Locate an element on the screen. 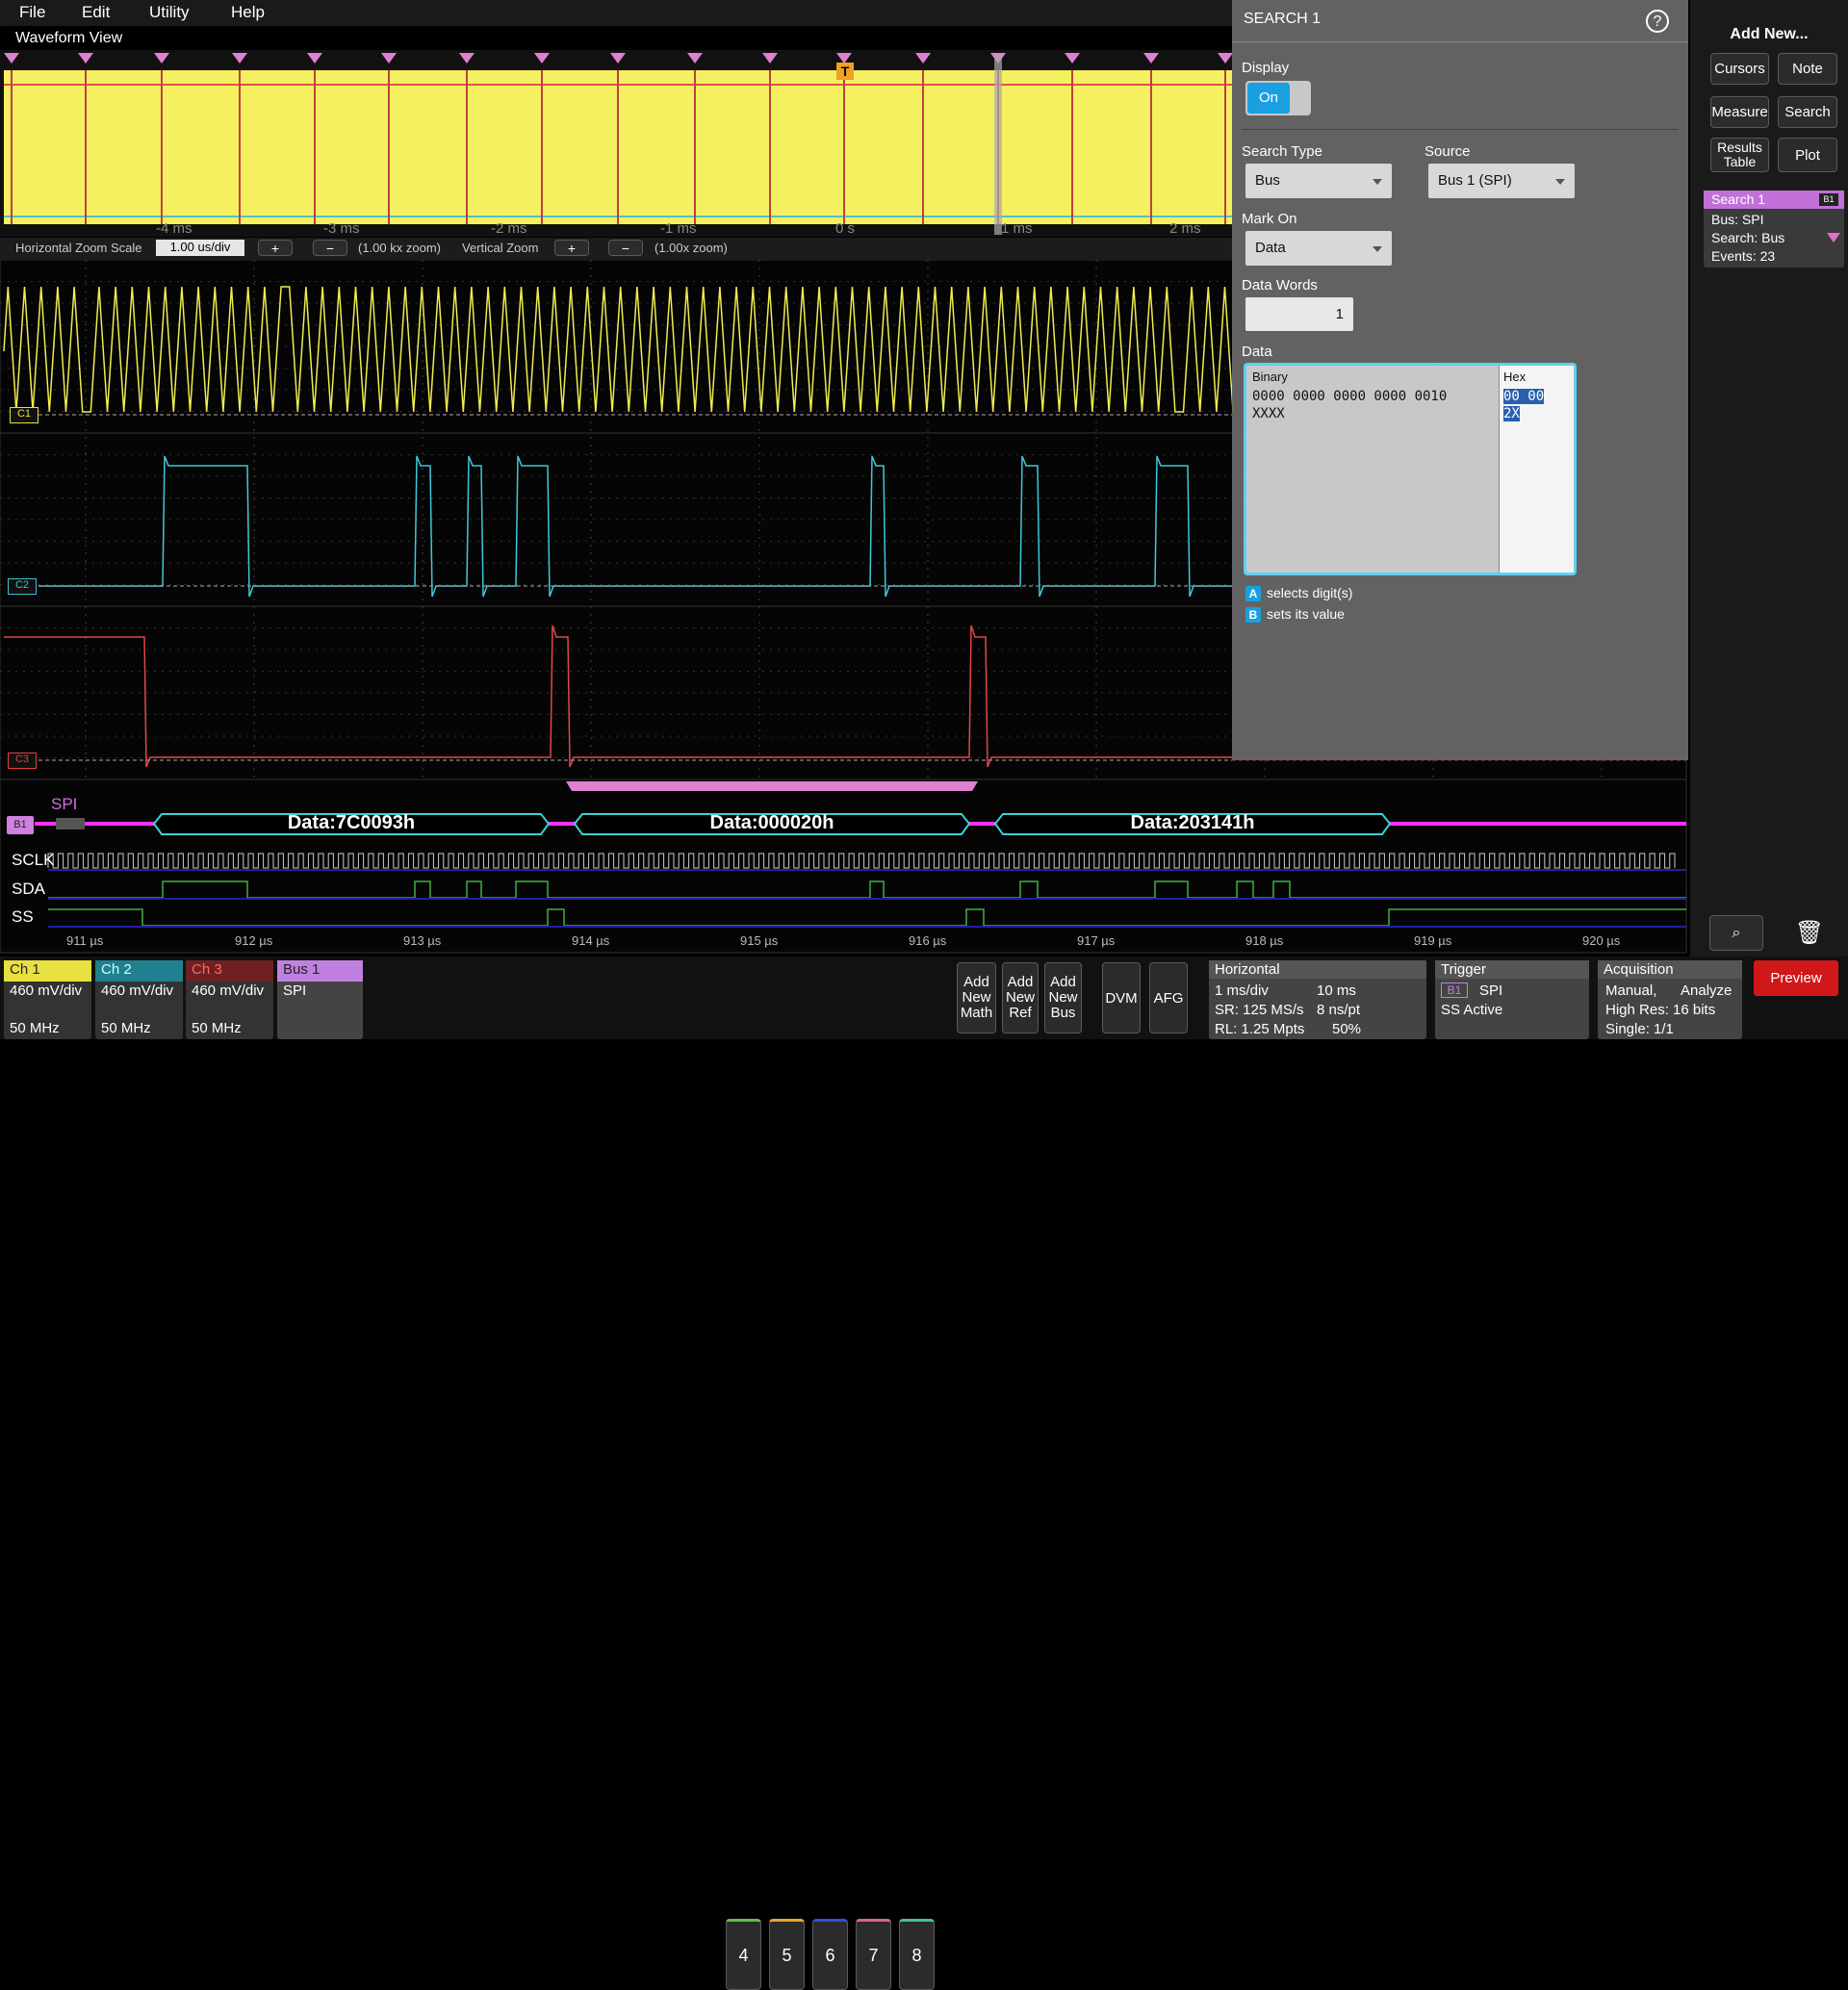 This screenshot has width=1848, height=1990. horizontal-item: RL: 1.25 Mpts is located at coordinates (1259, 1029).